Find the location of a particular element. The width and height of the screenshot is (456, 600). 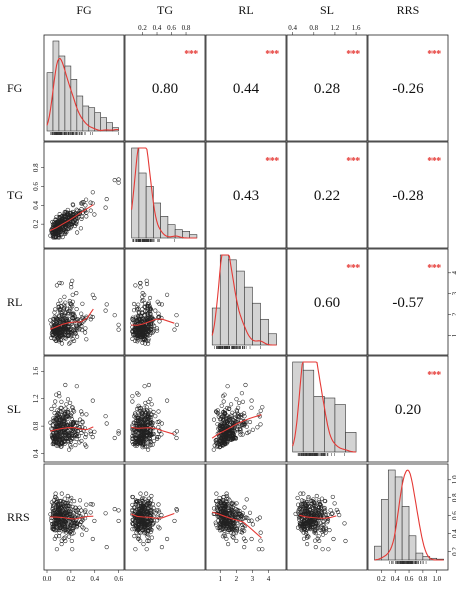

panel-fg-sl: *** 0.28 is located at coordinates (327, 88).